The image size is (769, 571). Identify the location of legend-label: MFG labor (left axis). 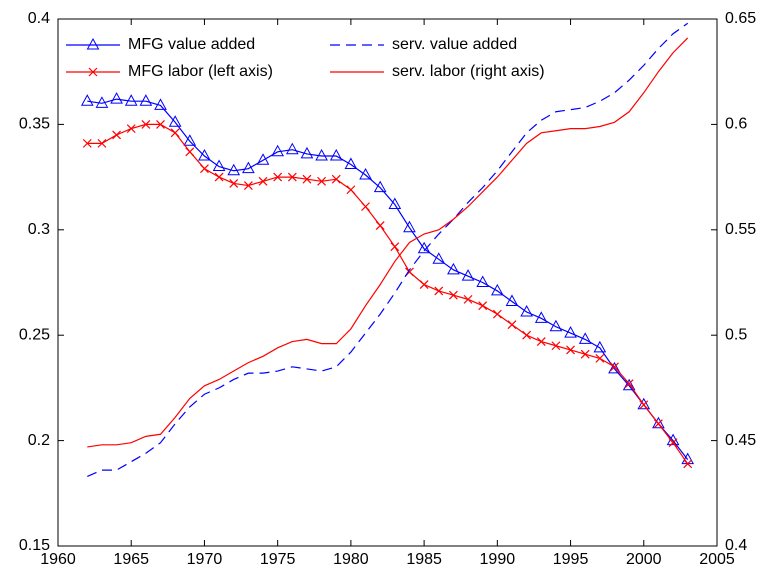
(200, 71).